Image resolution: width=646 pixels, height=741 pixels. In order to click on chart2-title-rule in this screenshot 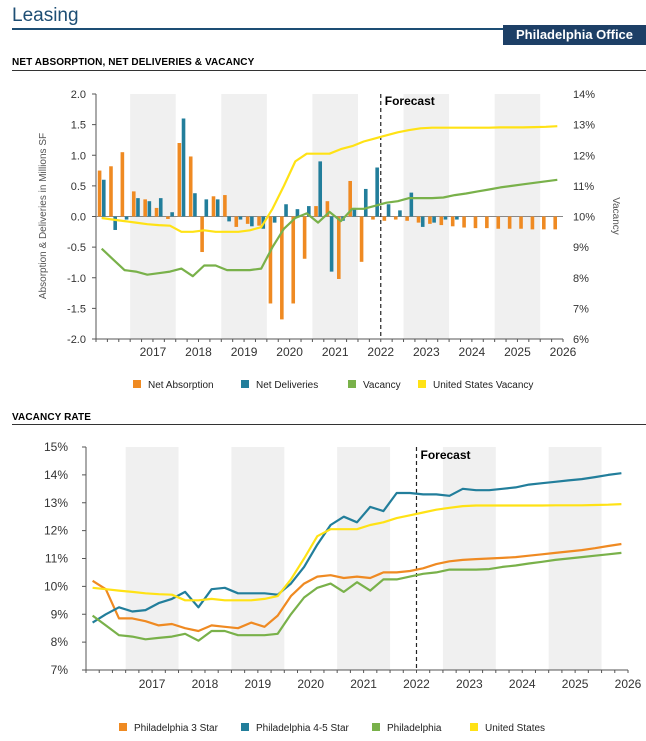, I will do `click(329, 424)`.